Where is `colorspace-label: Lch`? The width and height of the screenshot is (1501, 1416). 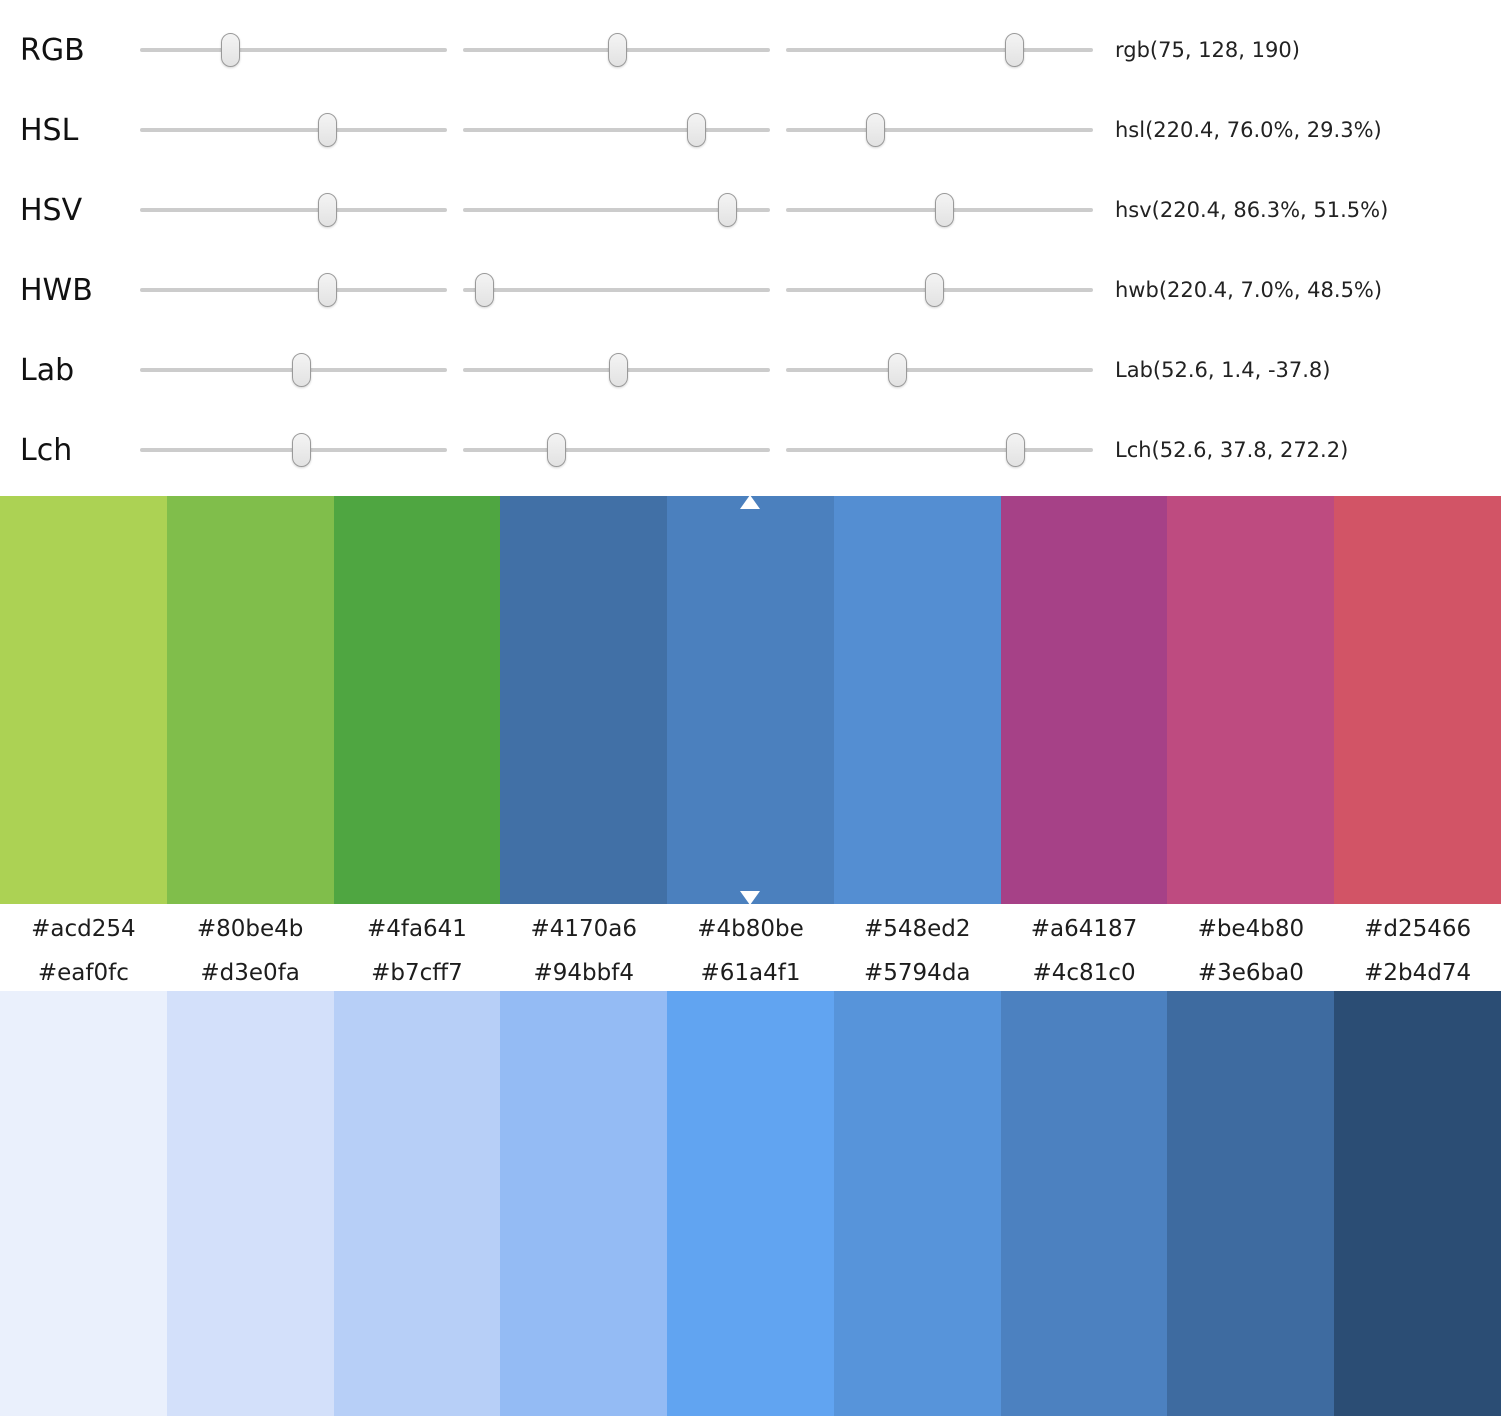
colorspace-label: Lch is located at coordinates (46, 450).